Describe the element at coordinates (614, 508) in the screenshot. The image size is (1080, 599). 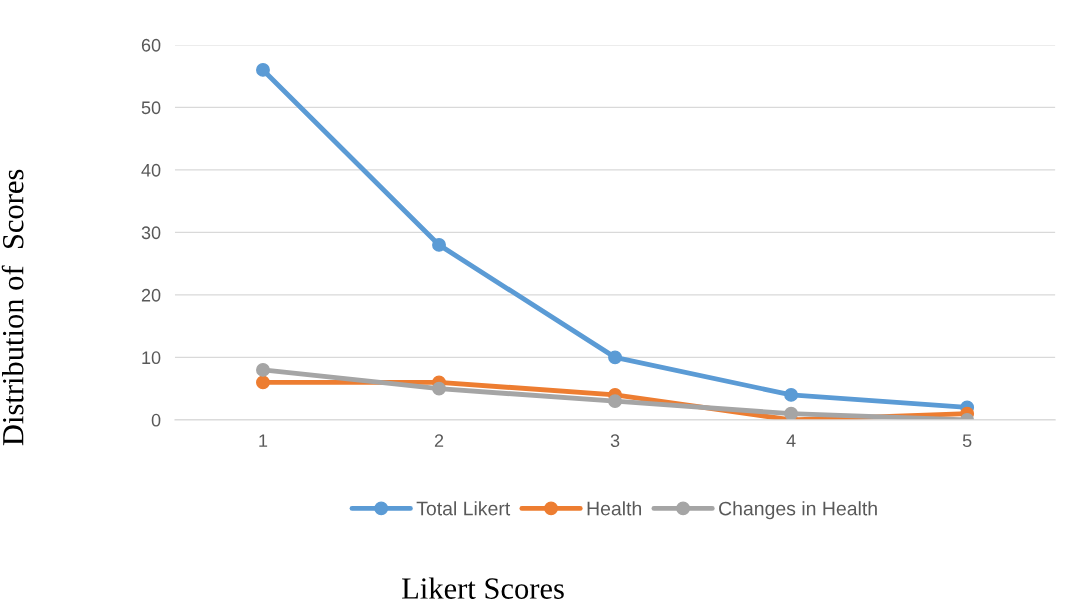
I see `legend-label: Health` at that location.